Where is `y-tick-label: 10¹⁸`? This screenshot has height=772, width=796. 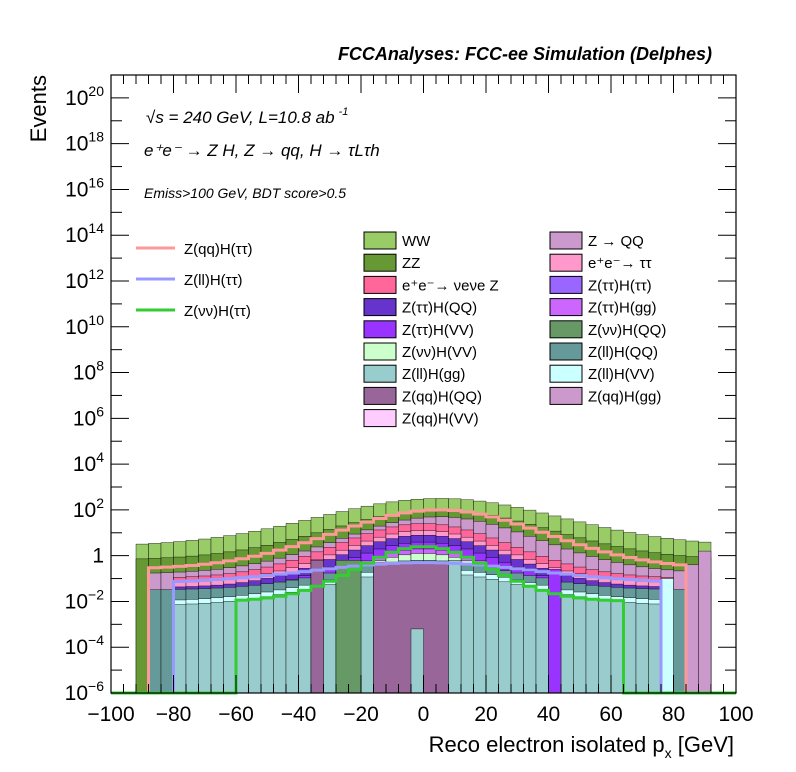 y-tick-label: 10¹⁸ is located at coordinates (84, 142).